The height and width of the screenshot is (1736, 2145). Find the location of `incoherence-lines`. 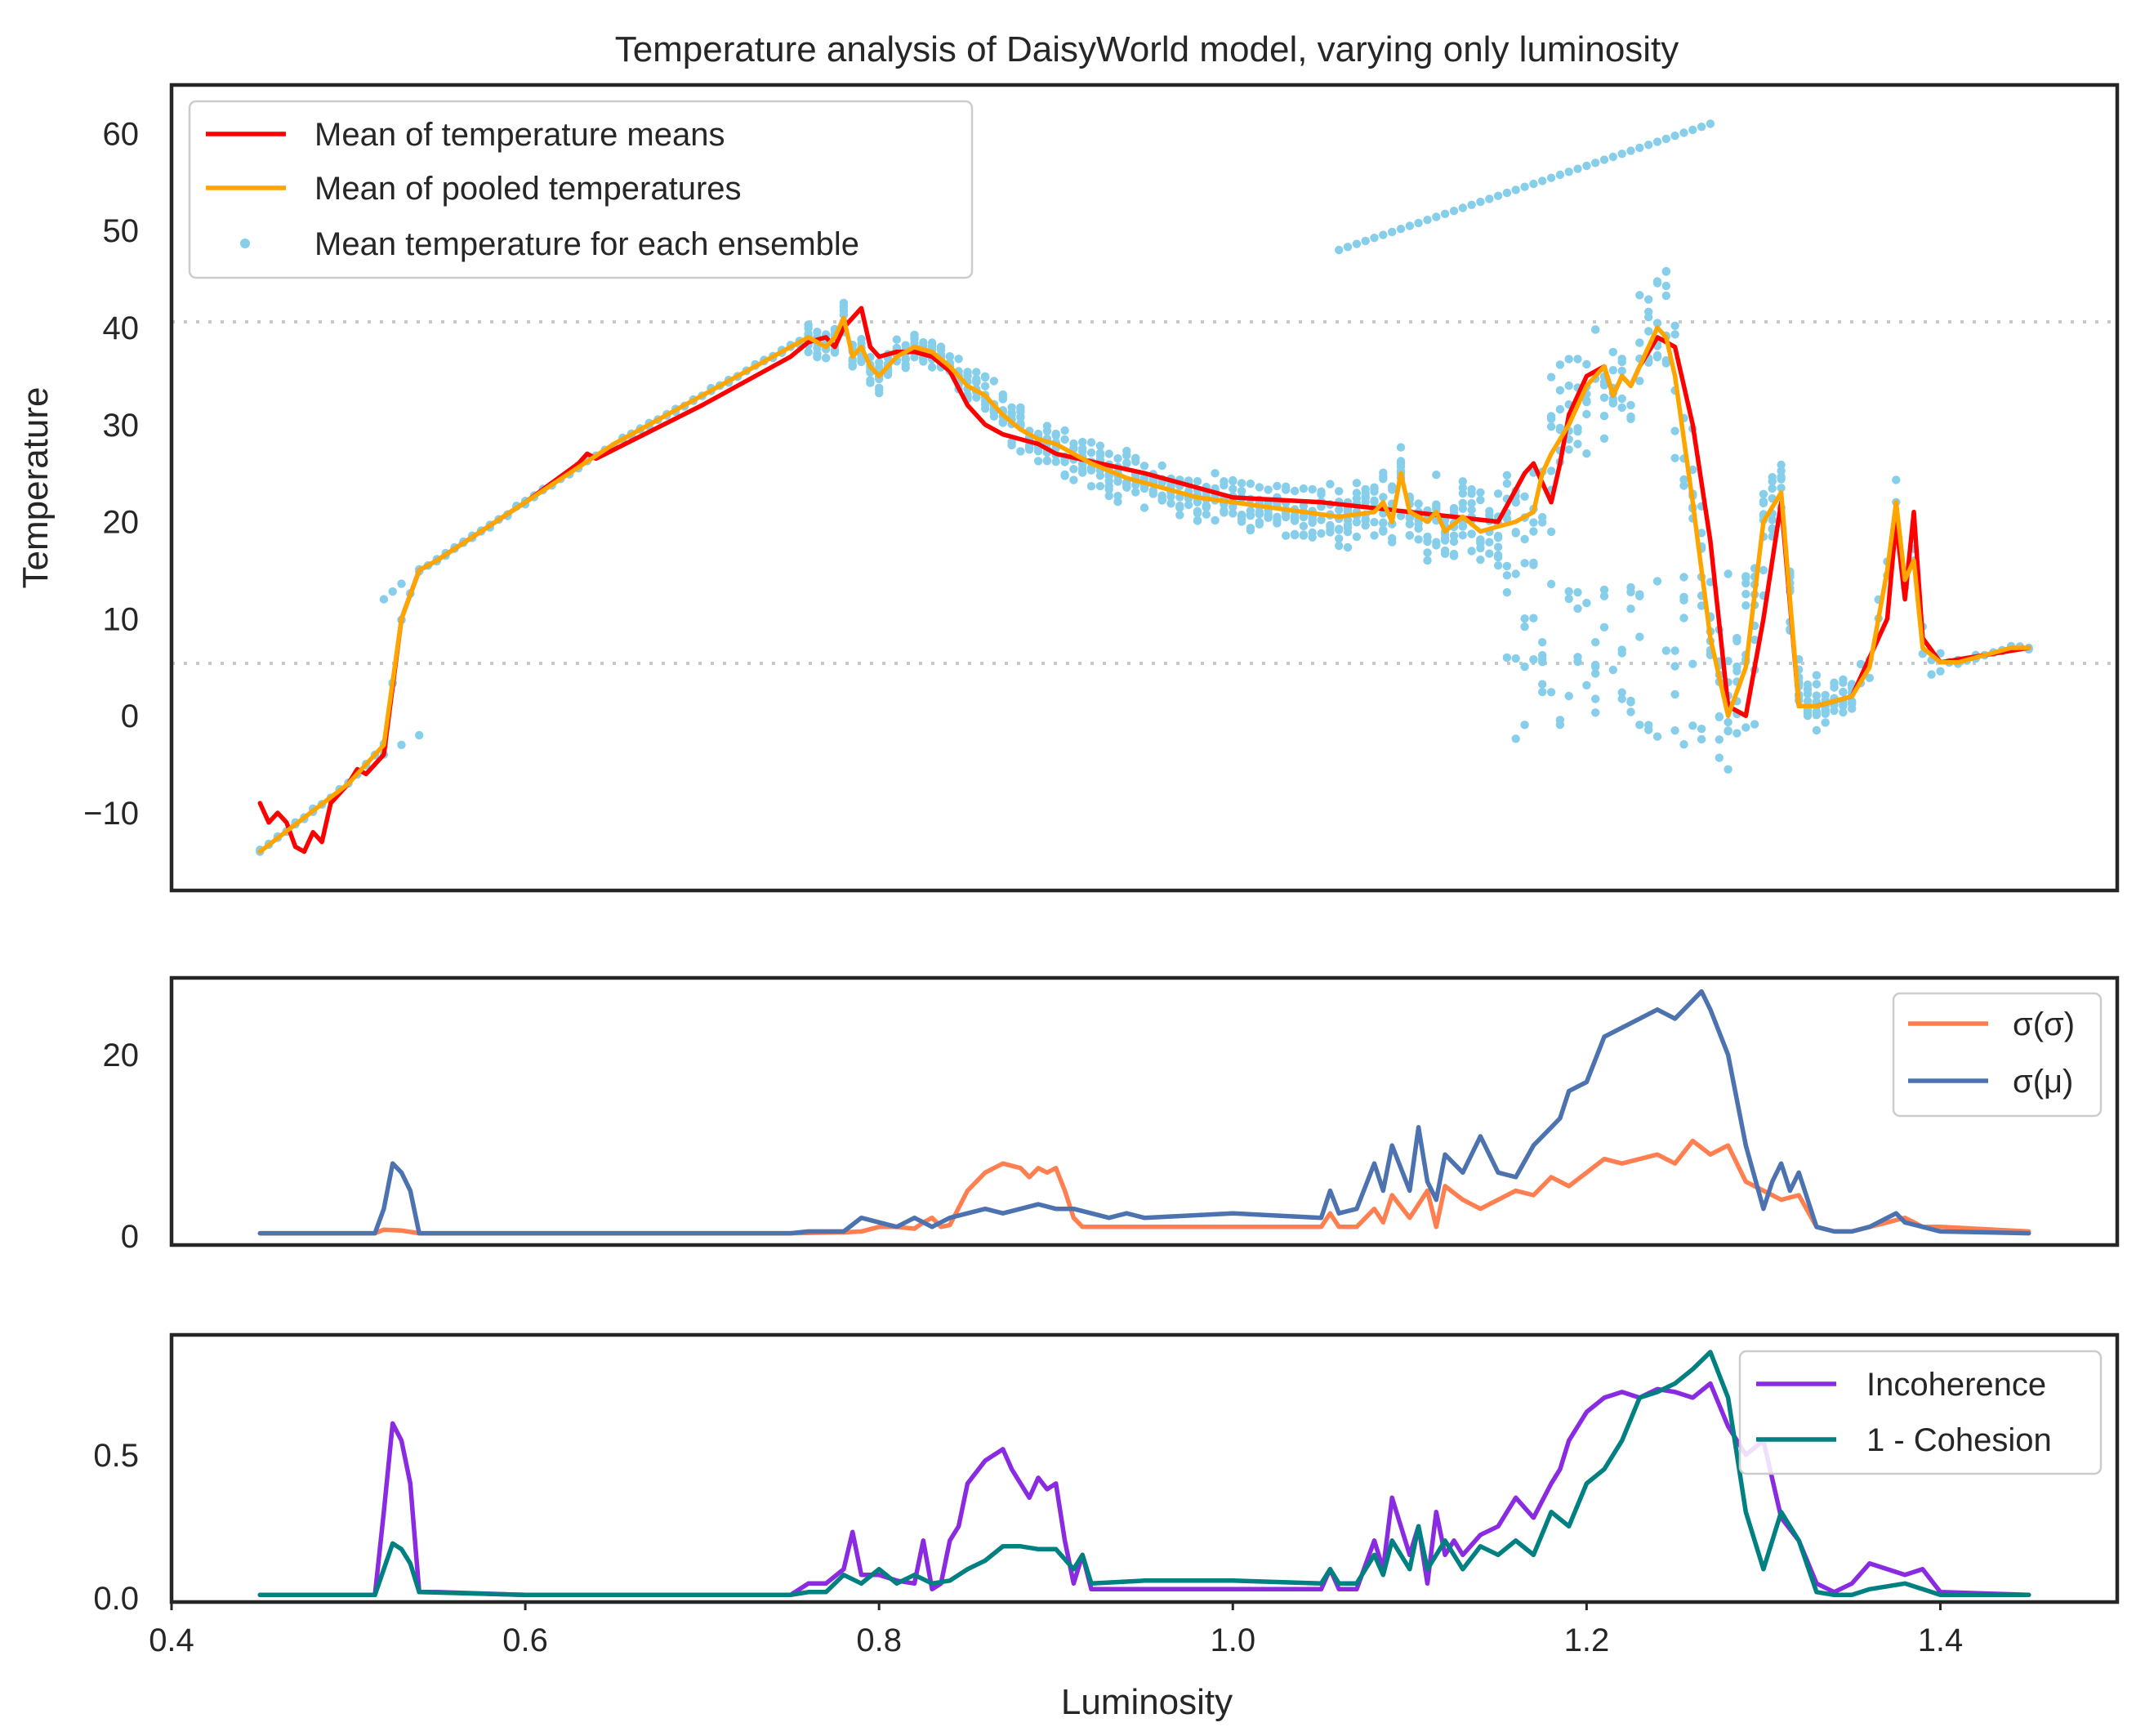

incoherence-lines is located at coordinates (1144, 1474).